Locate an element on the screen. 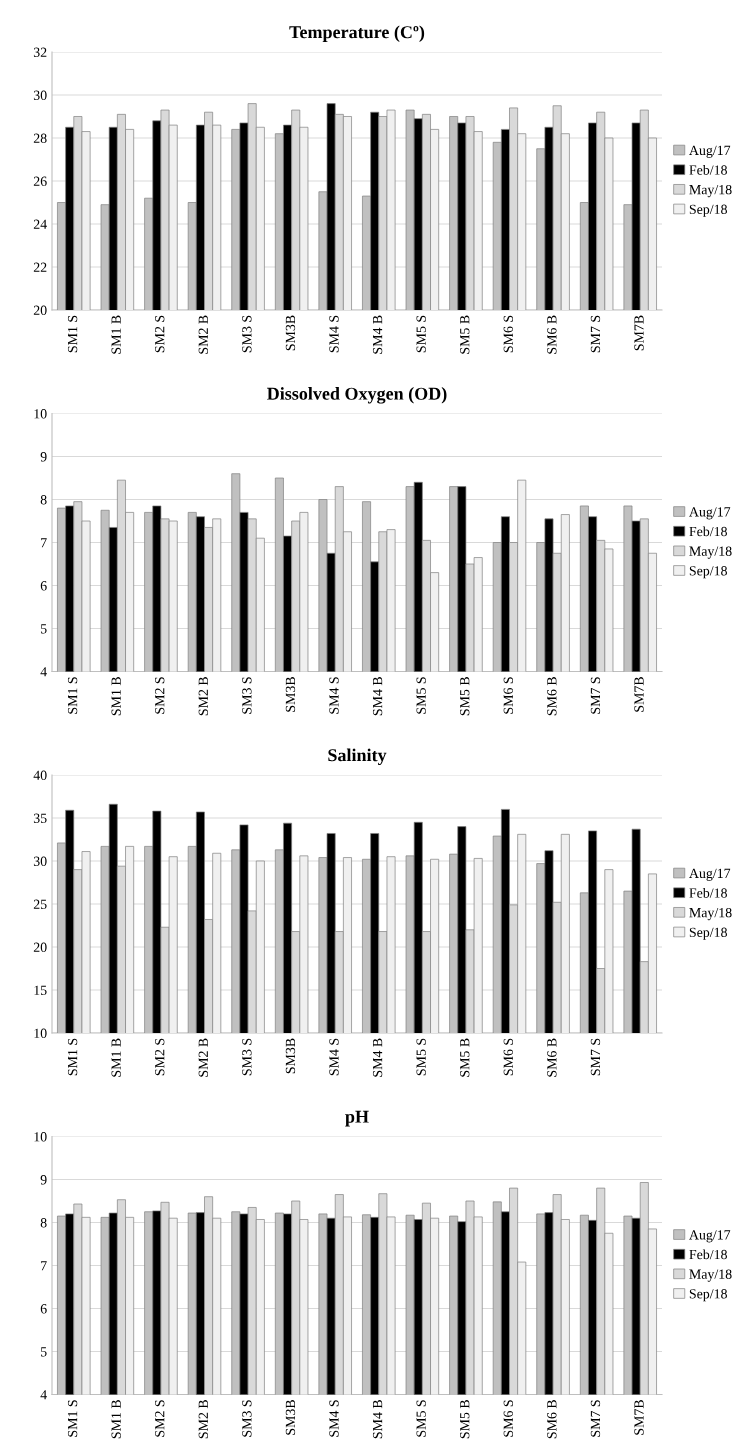  chart-title: Salinity is located at coordinates (357, 757).